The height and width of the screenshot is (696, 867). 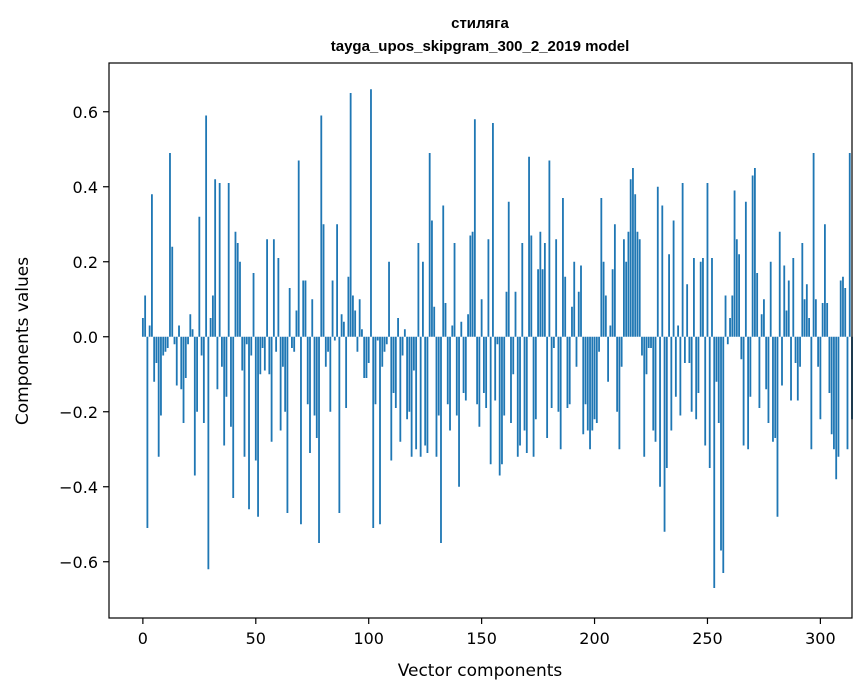 I want to click on y-tick-label: 0.0, so click(x=85, y=337).